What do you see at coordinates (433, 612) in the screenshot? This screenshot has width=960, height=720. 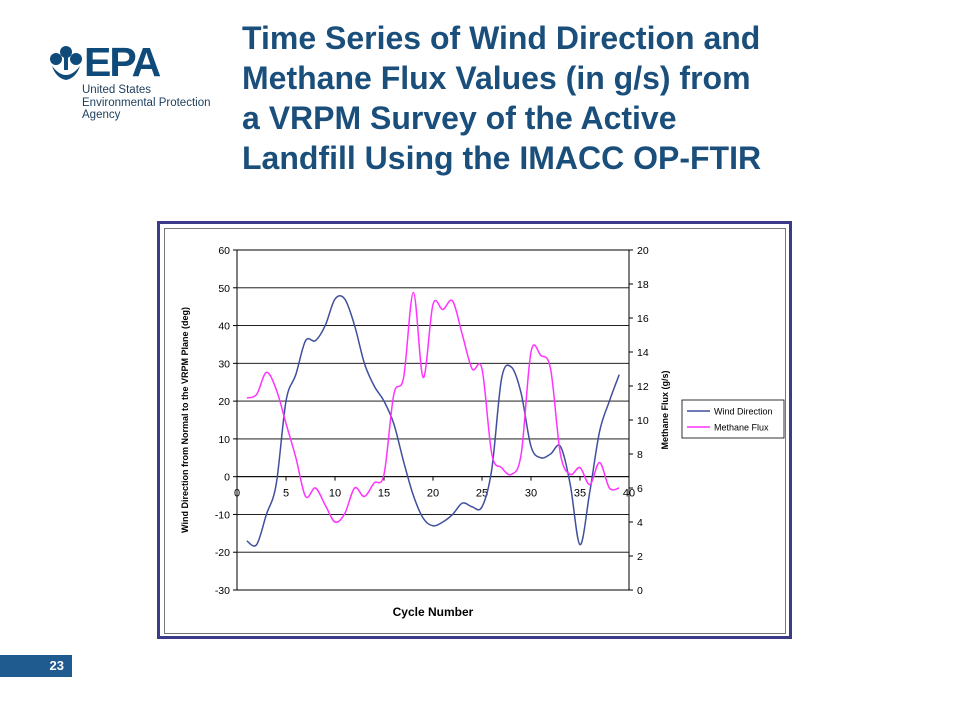 I see `x-axis-title: Cycle Number` at bounding box center [433, 612].